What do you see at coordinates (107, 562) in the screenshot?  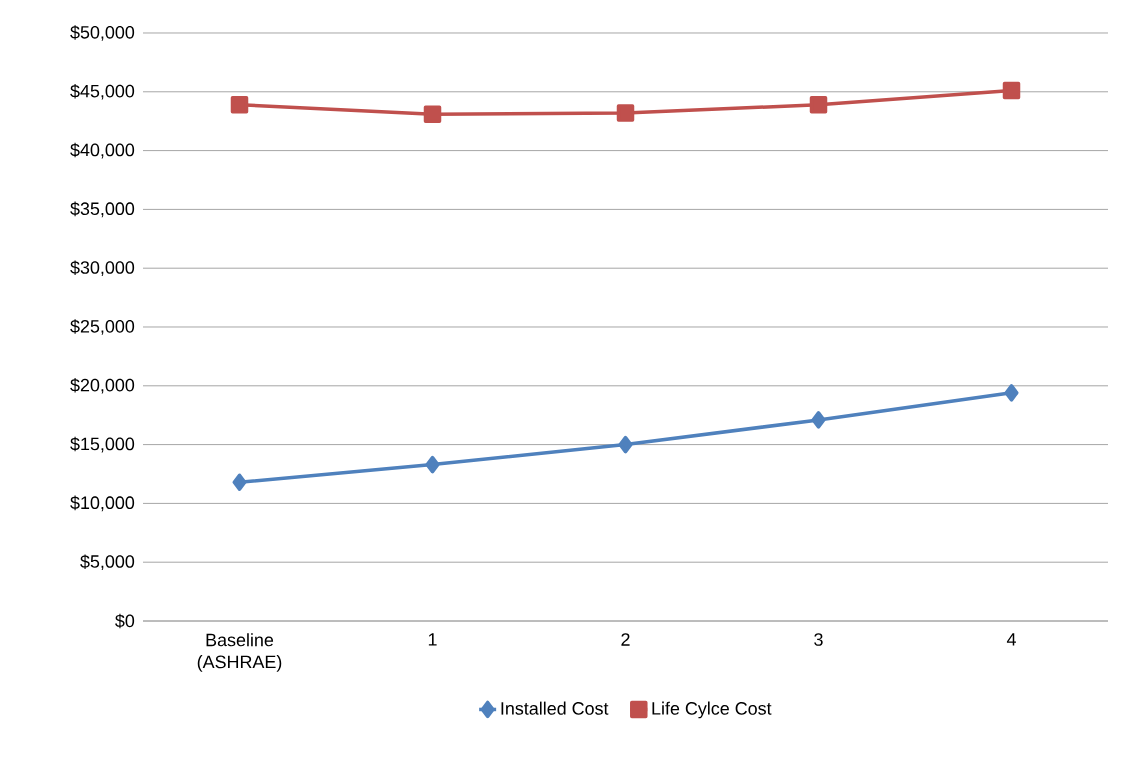 I see `y-tick-label: $5,000` at bounding box center [107, 562].